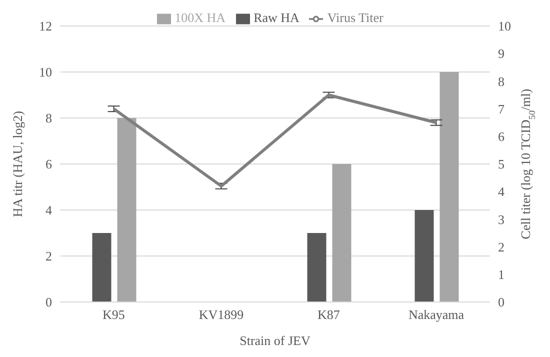  What do you see at coordinates (501, 54) in the screenshot?
I see `y2-tick-label: 9` at bounding box center [501, 54].